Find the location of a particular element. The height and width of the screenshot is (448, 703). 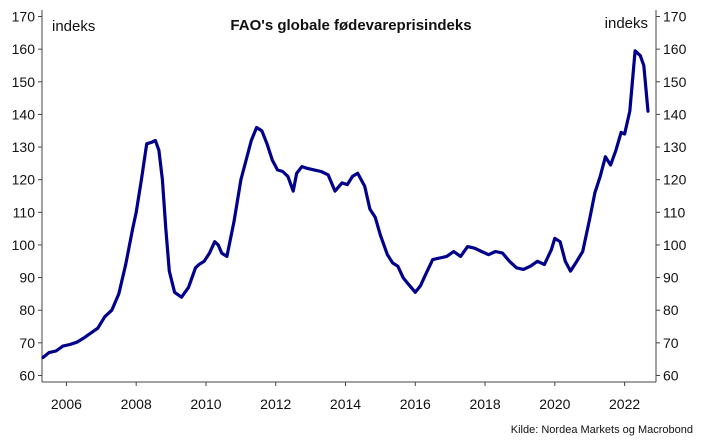

chart-title: FAO's globale fødevareprisindeks is located at coordinates (350, 25).